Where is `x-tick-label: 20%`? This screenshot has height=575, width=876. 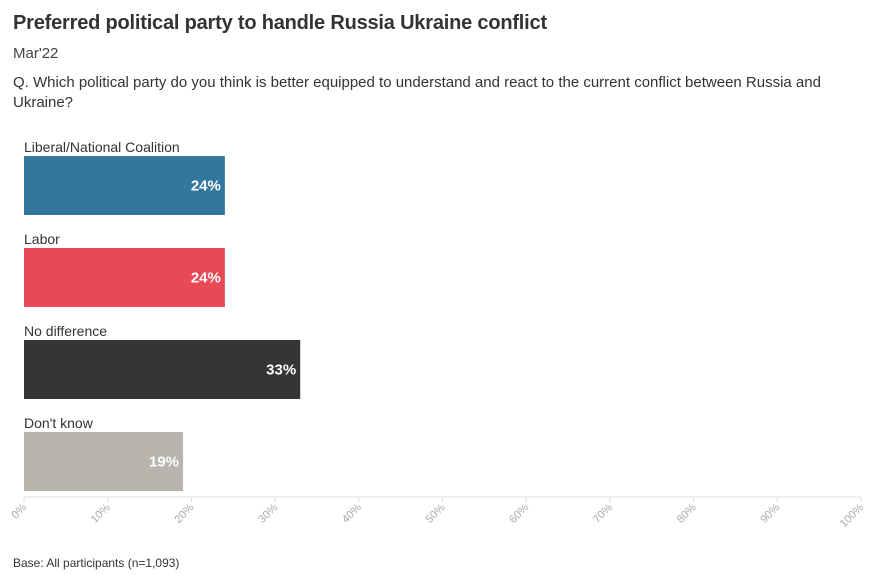 x-tick-label: 20% is located at coordinates (184, 513).